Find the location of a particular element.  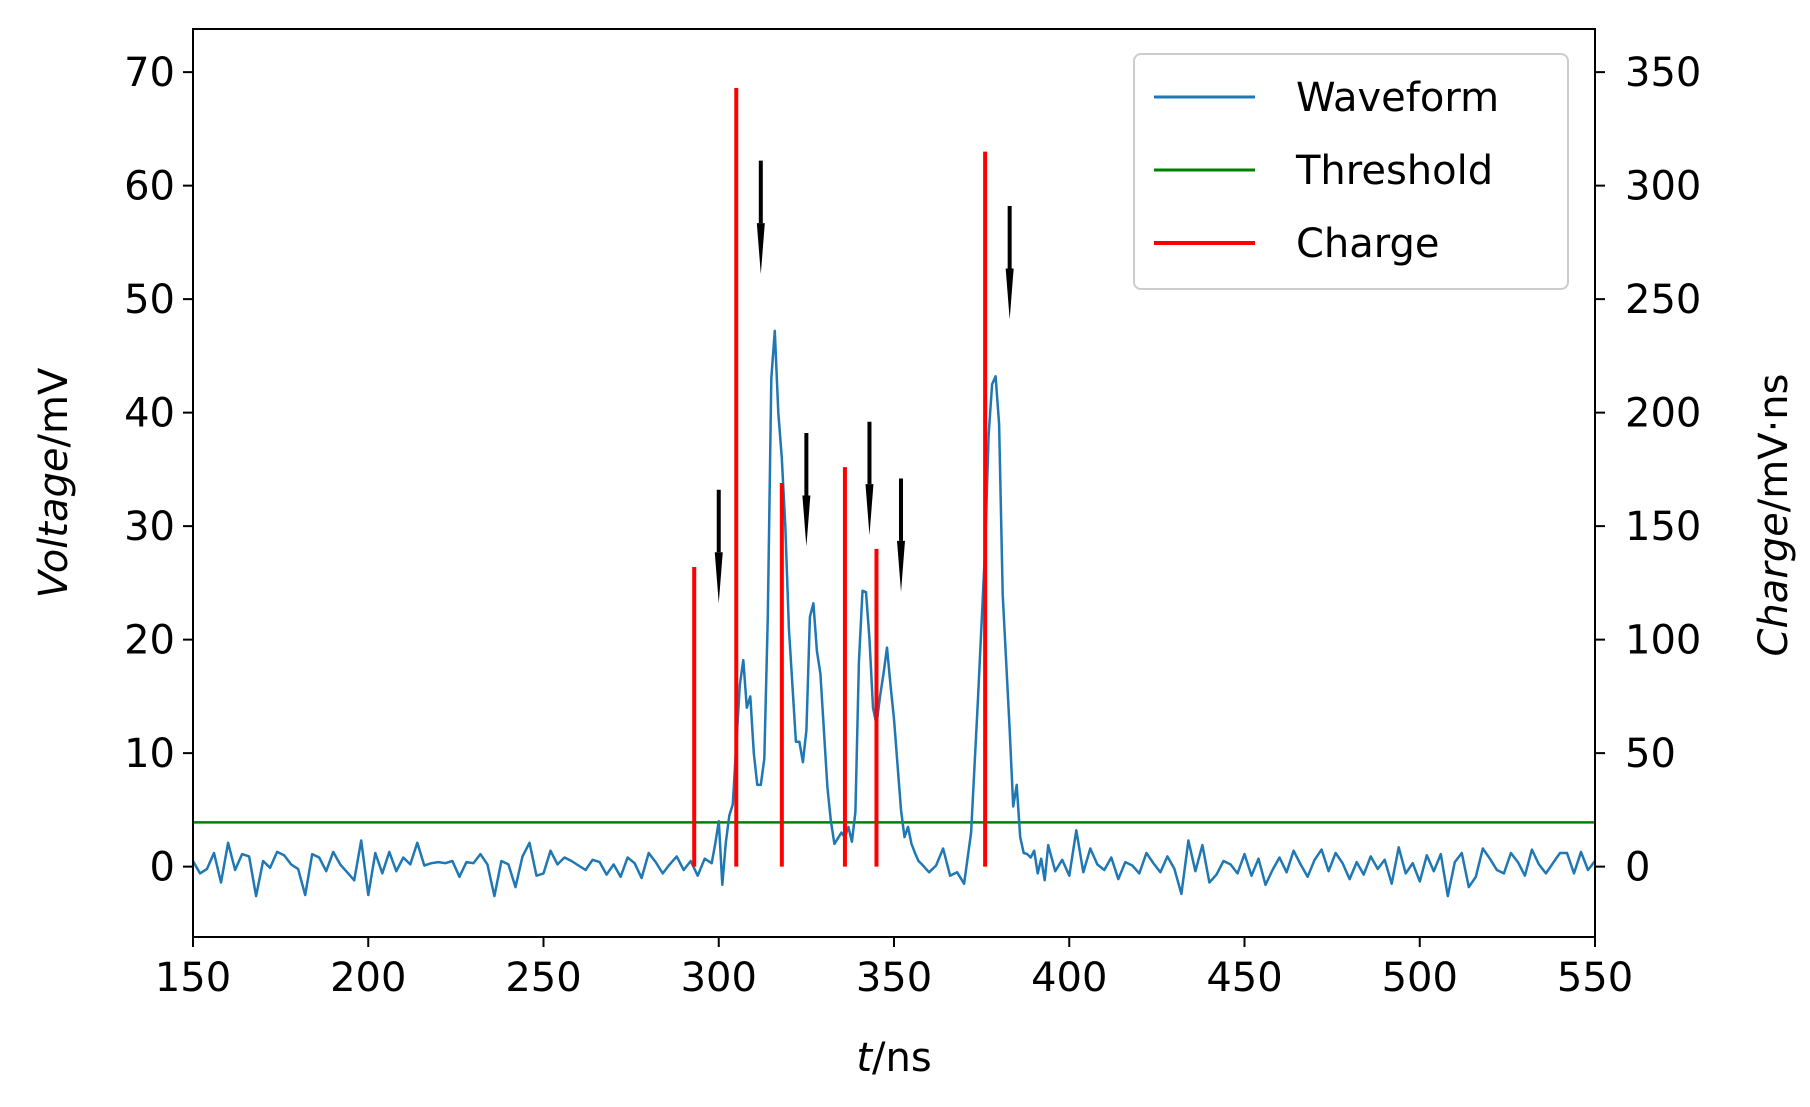

y-right-tick-label: 250 is located at coordinates (1663, 300).